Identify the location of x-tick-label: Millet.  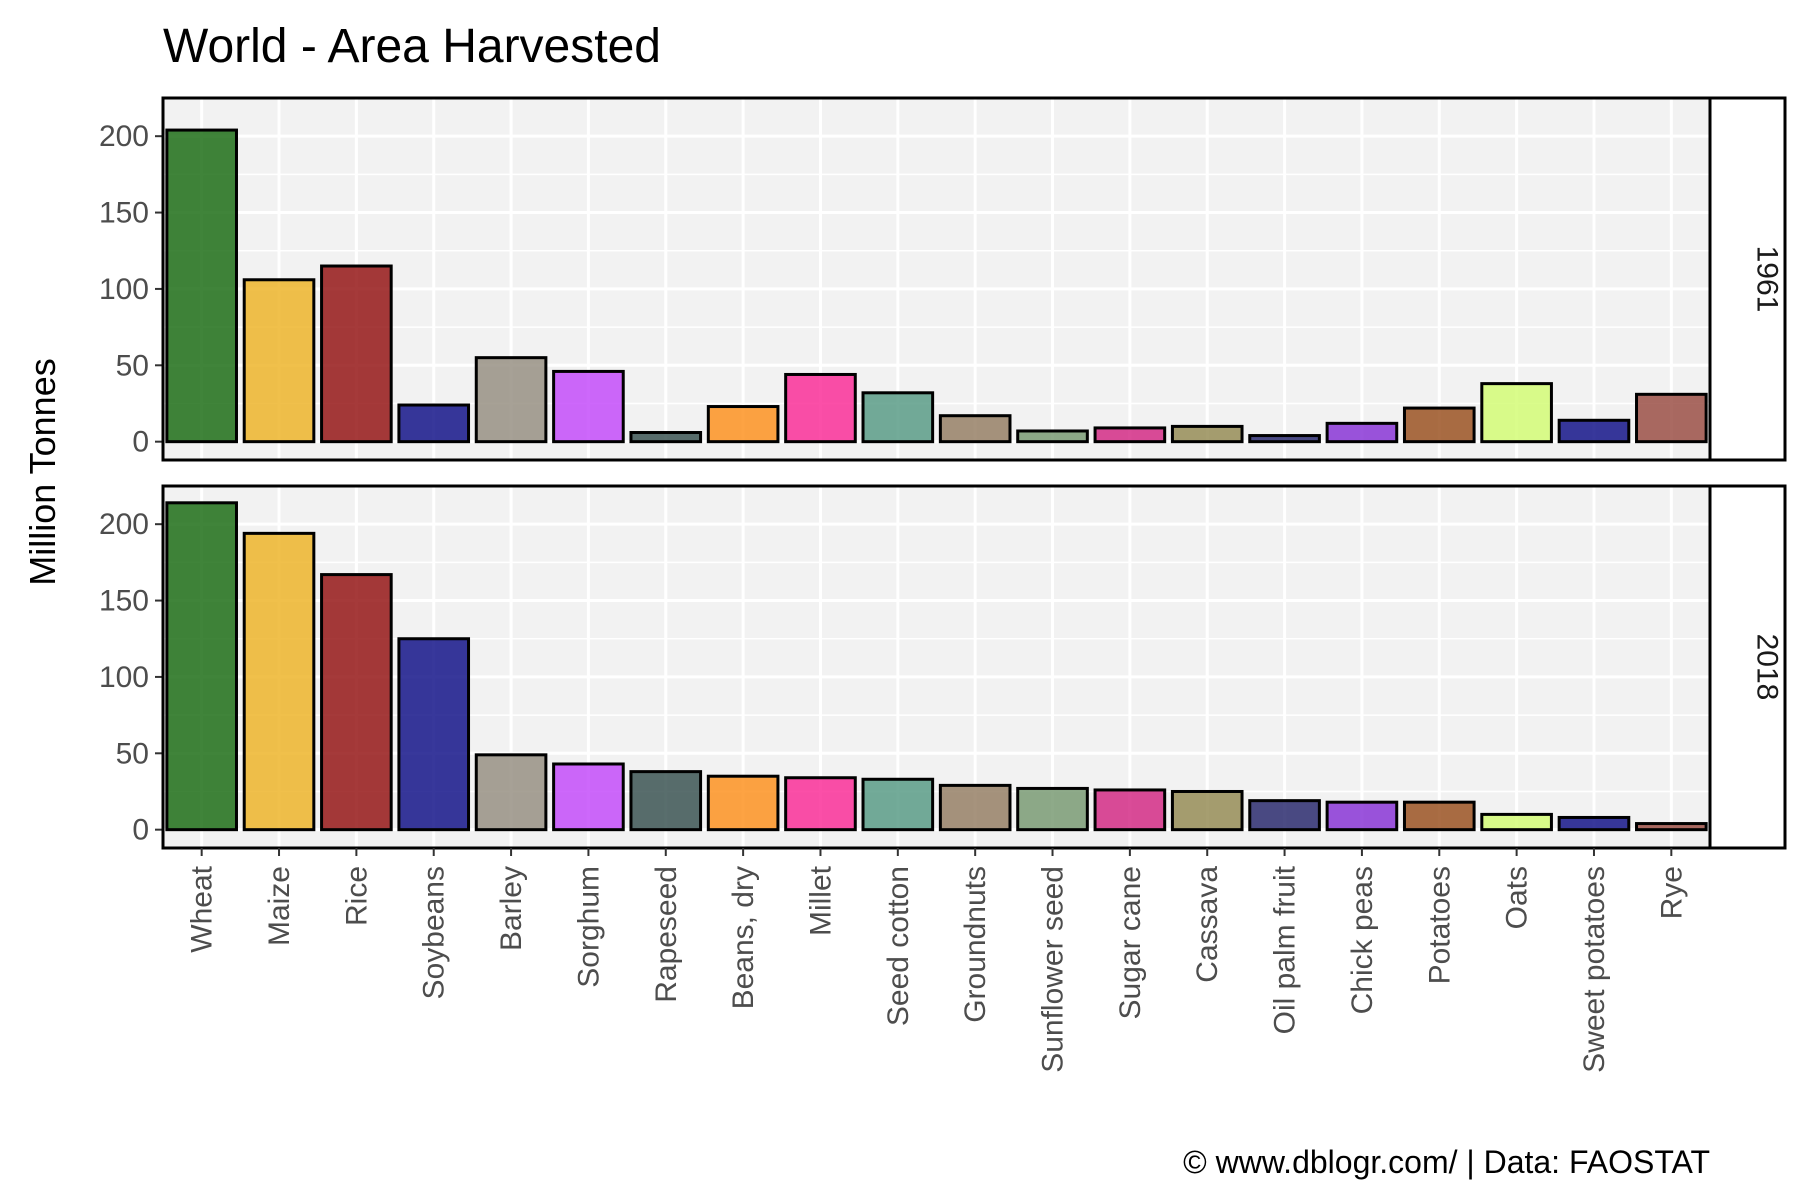
(820, 900).